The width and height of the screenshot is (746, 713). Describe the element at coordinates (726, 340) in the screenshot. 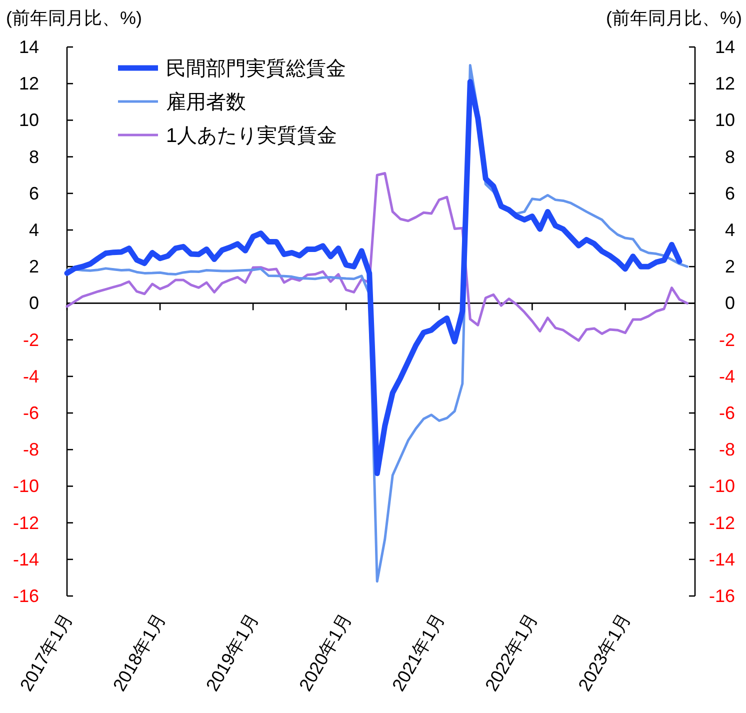

I see `y2-tick-label: -2` at that location.